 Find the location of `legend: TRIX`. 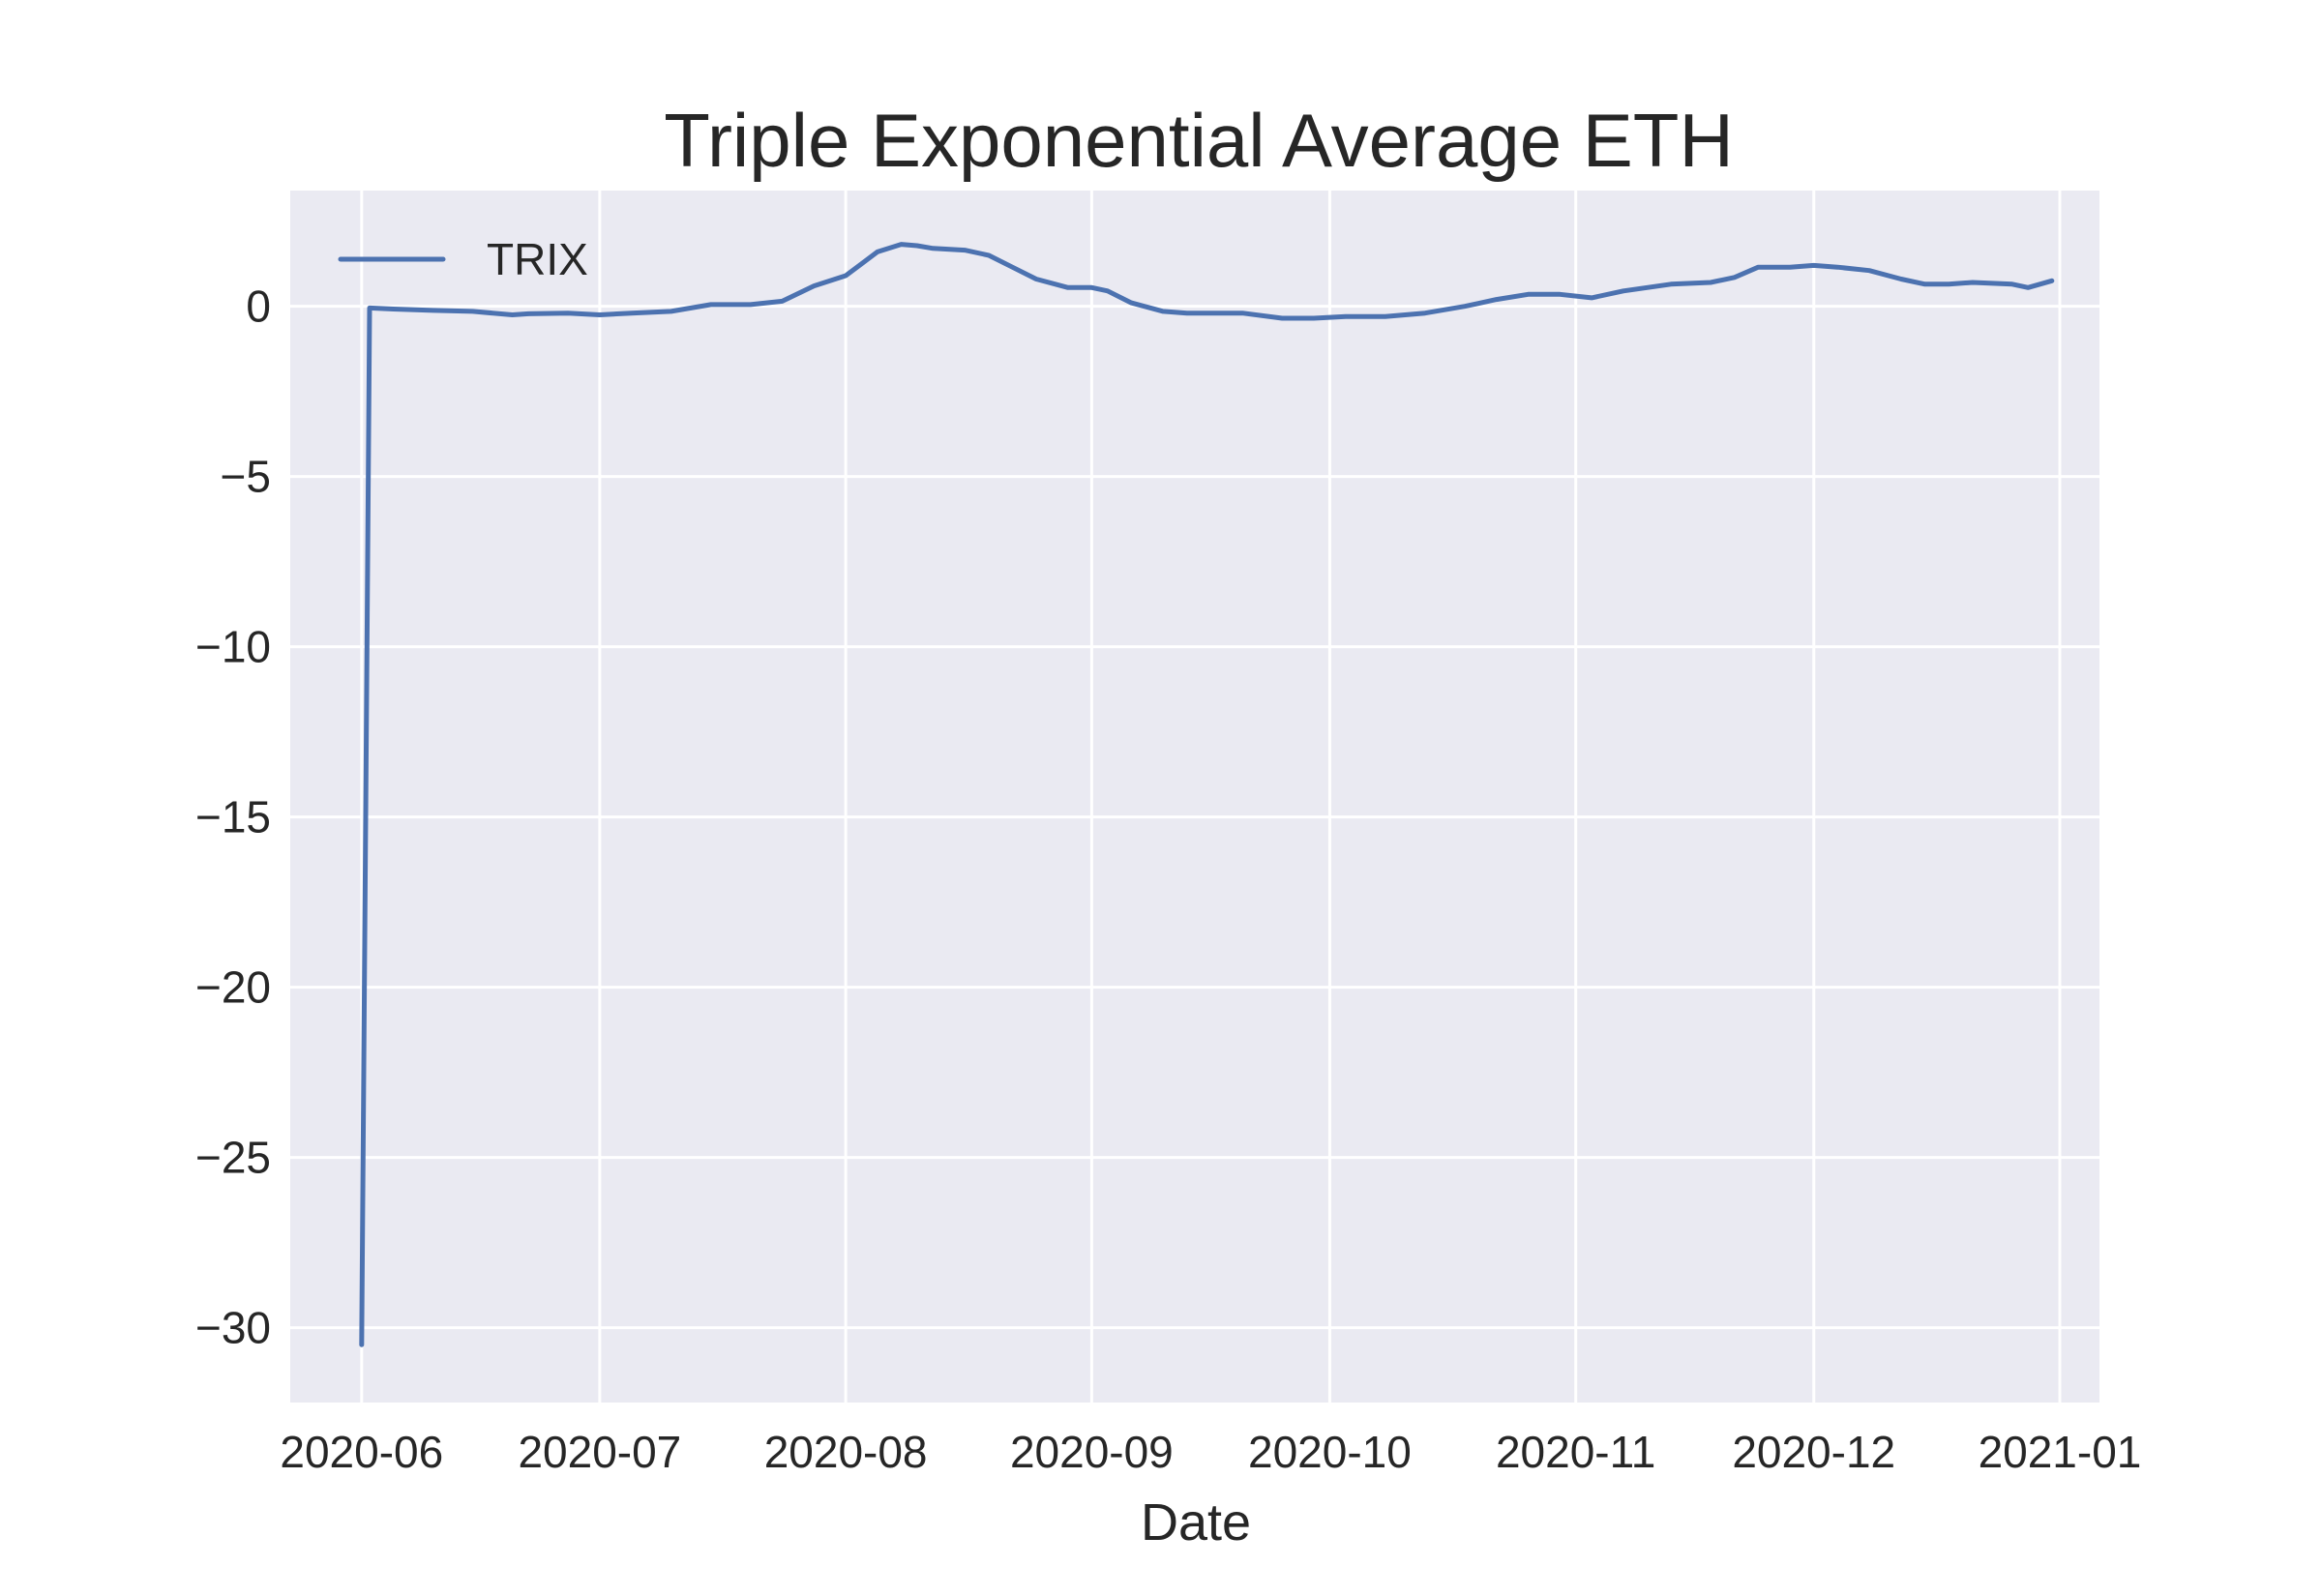

legend: TRIX is located at coordinates (463, 259).